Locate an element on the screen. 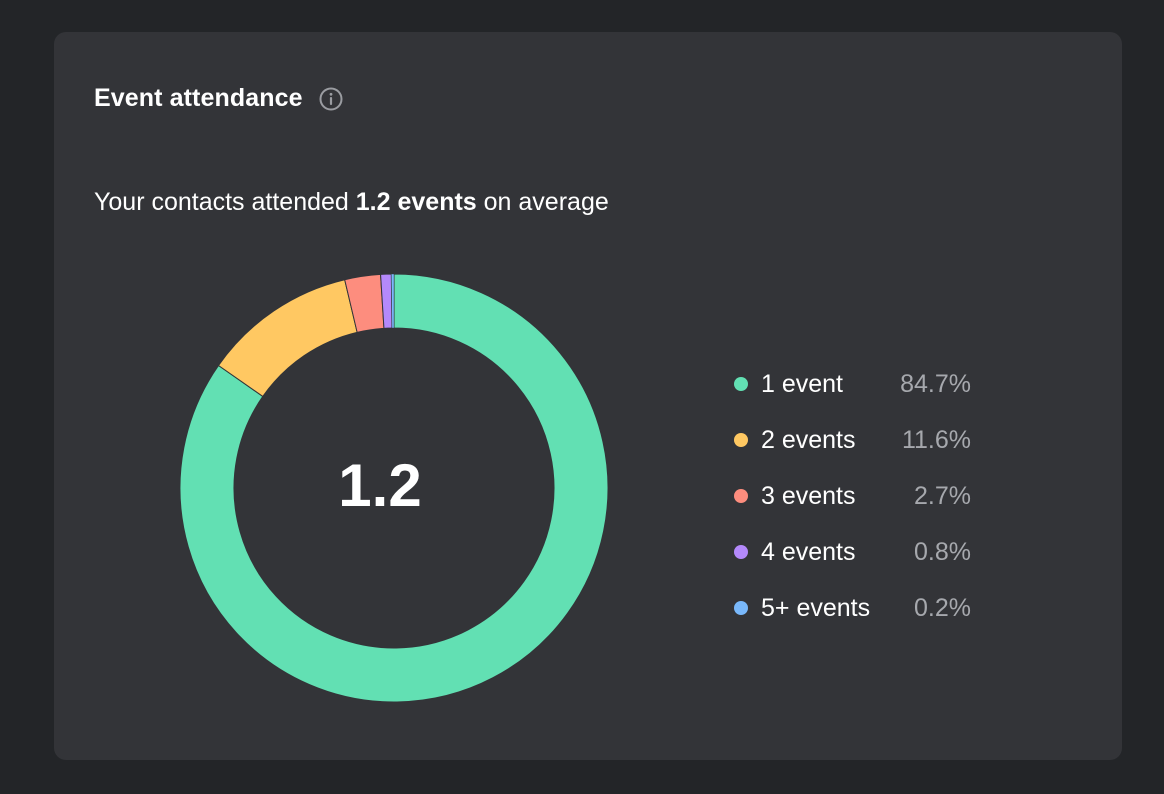  legend-percent: 0.2% is located at coordinates (942, 607).